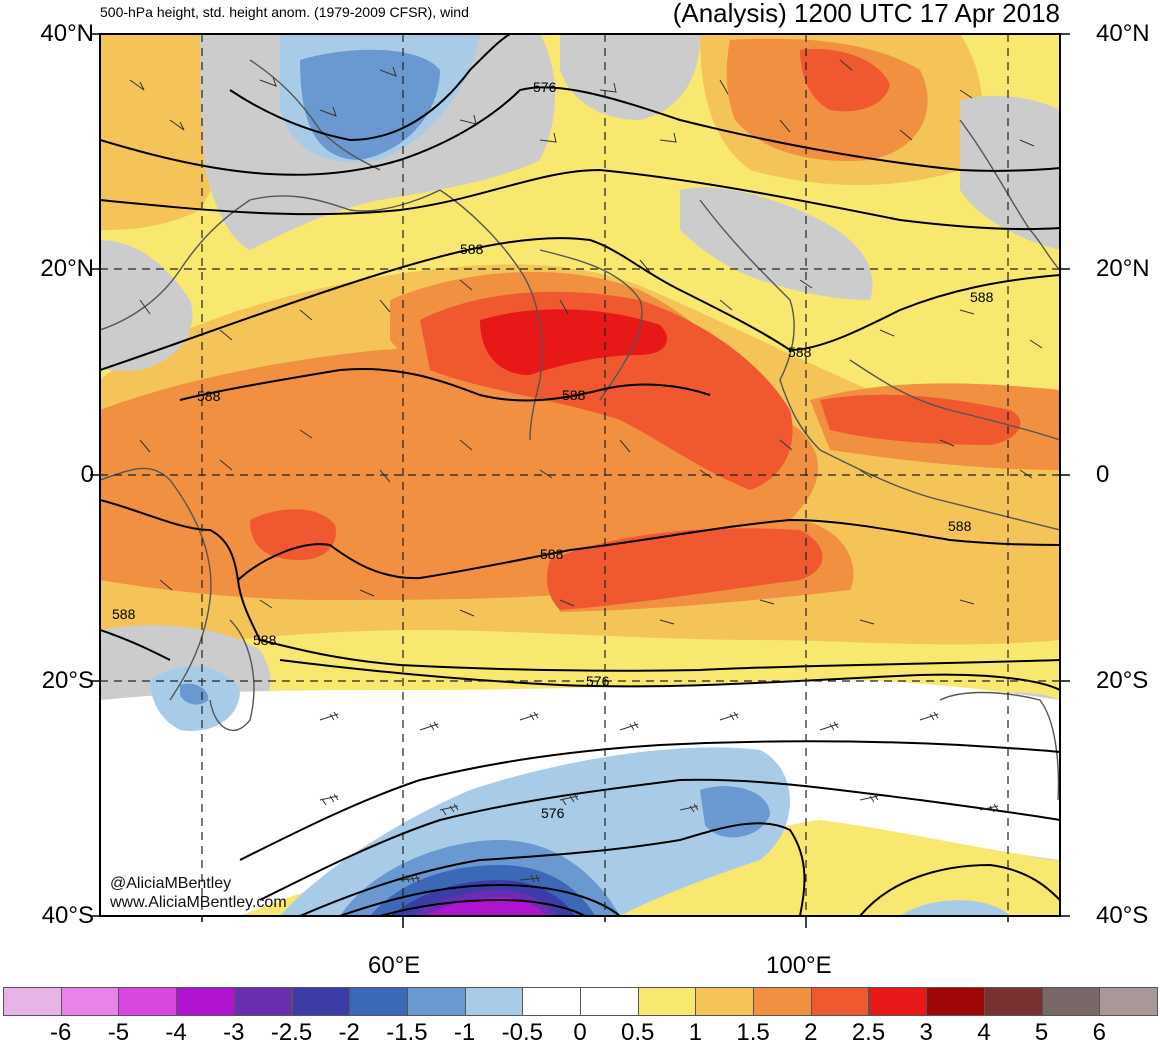  What do you see at coordinates (574, 342) in the screenshot?
I see `anomaly-red-core` at bounding box center [574, 342].